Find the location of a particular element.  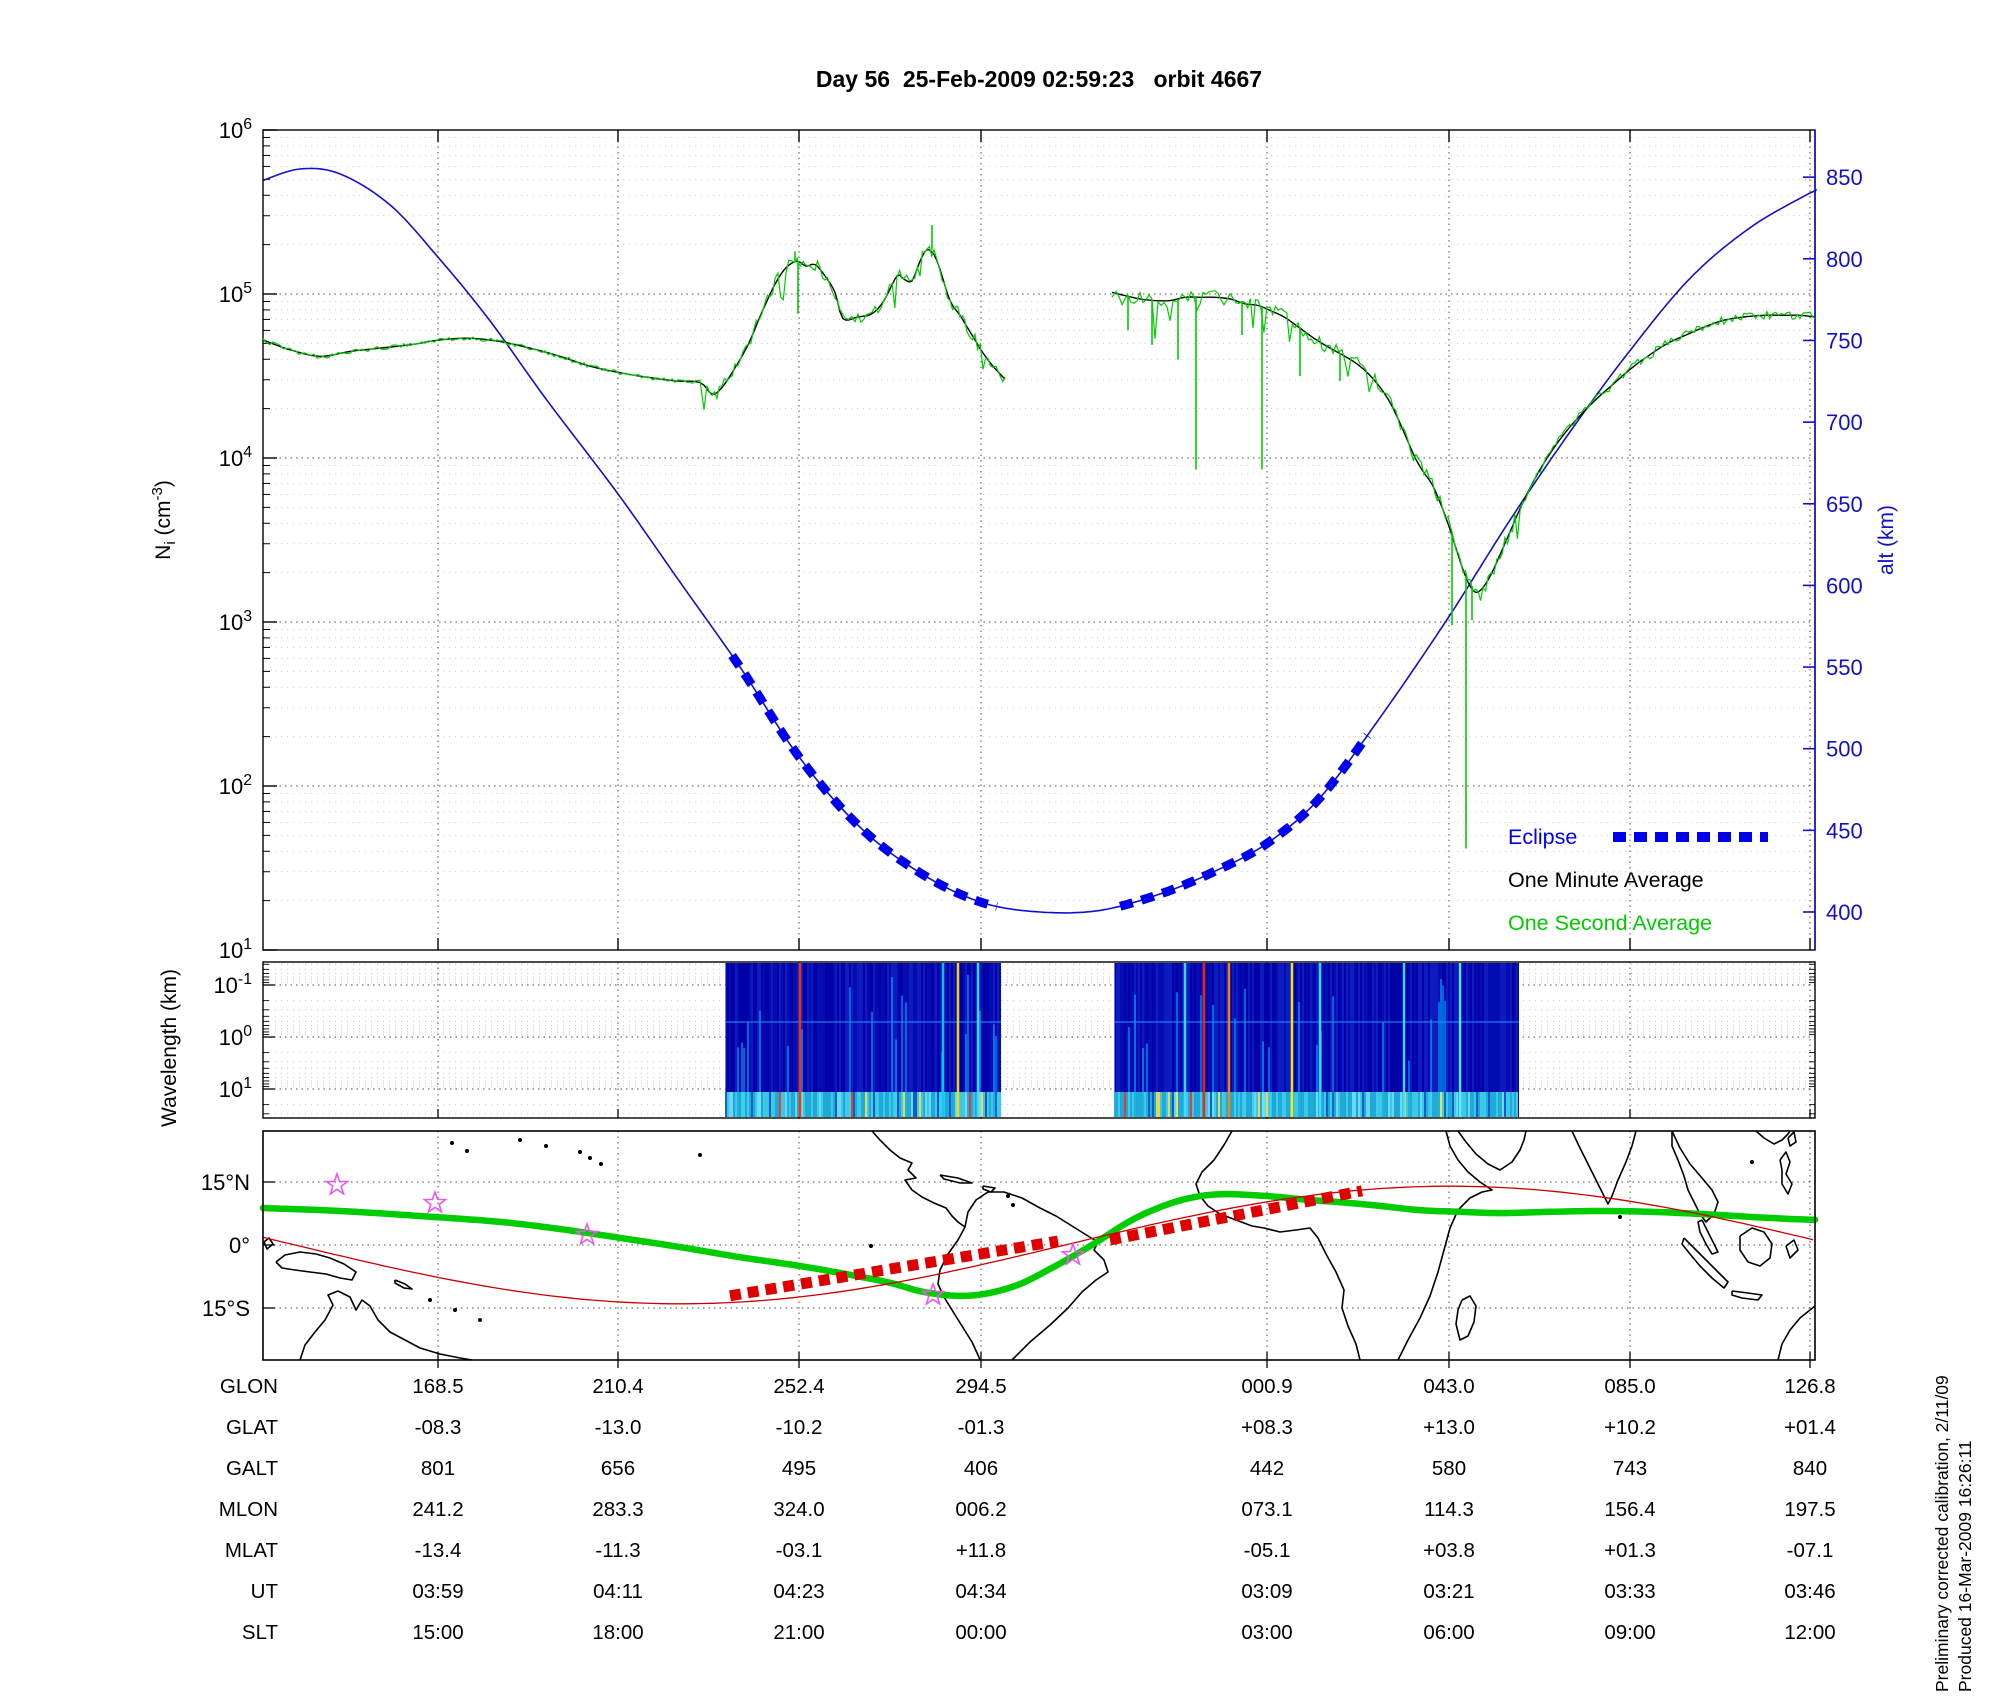

table-cell: 043.0 is located at coordinates (1448, 1386).